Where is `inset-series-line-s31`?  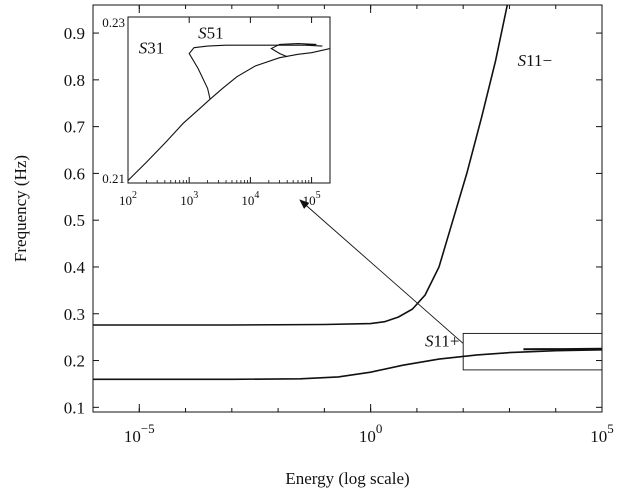 inset-series-line-s31 is located at coordinates (255, 72).